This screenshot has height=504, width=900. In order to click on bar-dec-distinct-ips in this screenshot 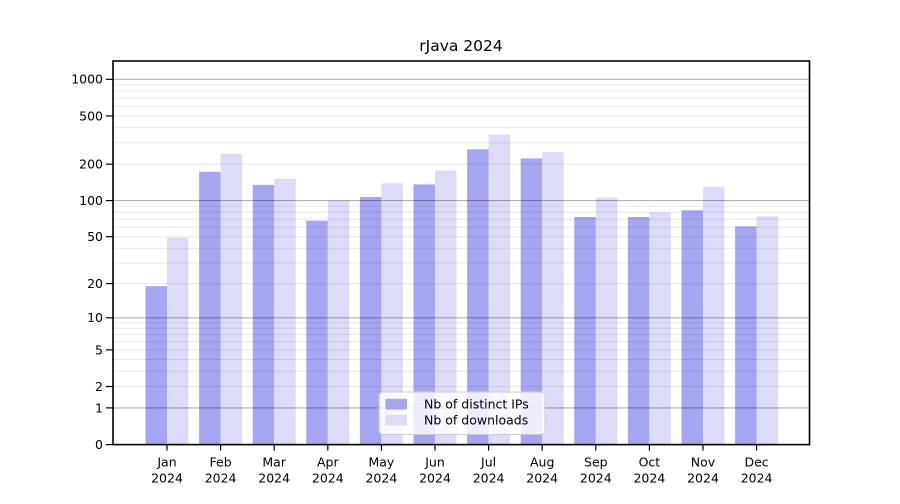, I will do `click(746, 335)`.